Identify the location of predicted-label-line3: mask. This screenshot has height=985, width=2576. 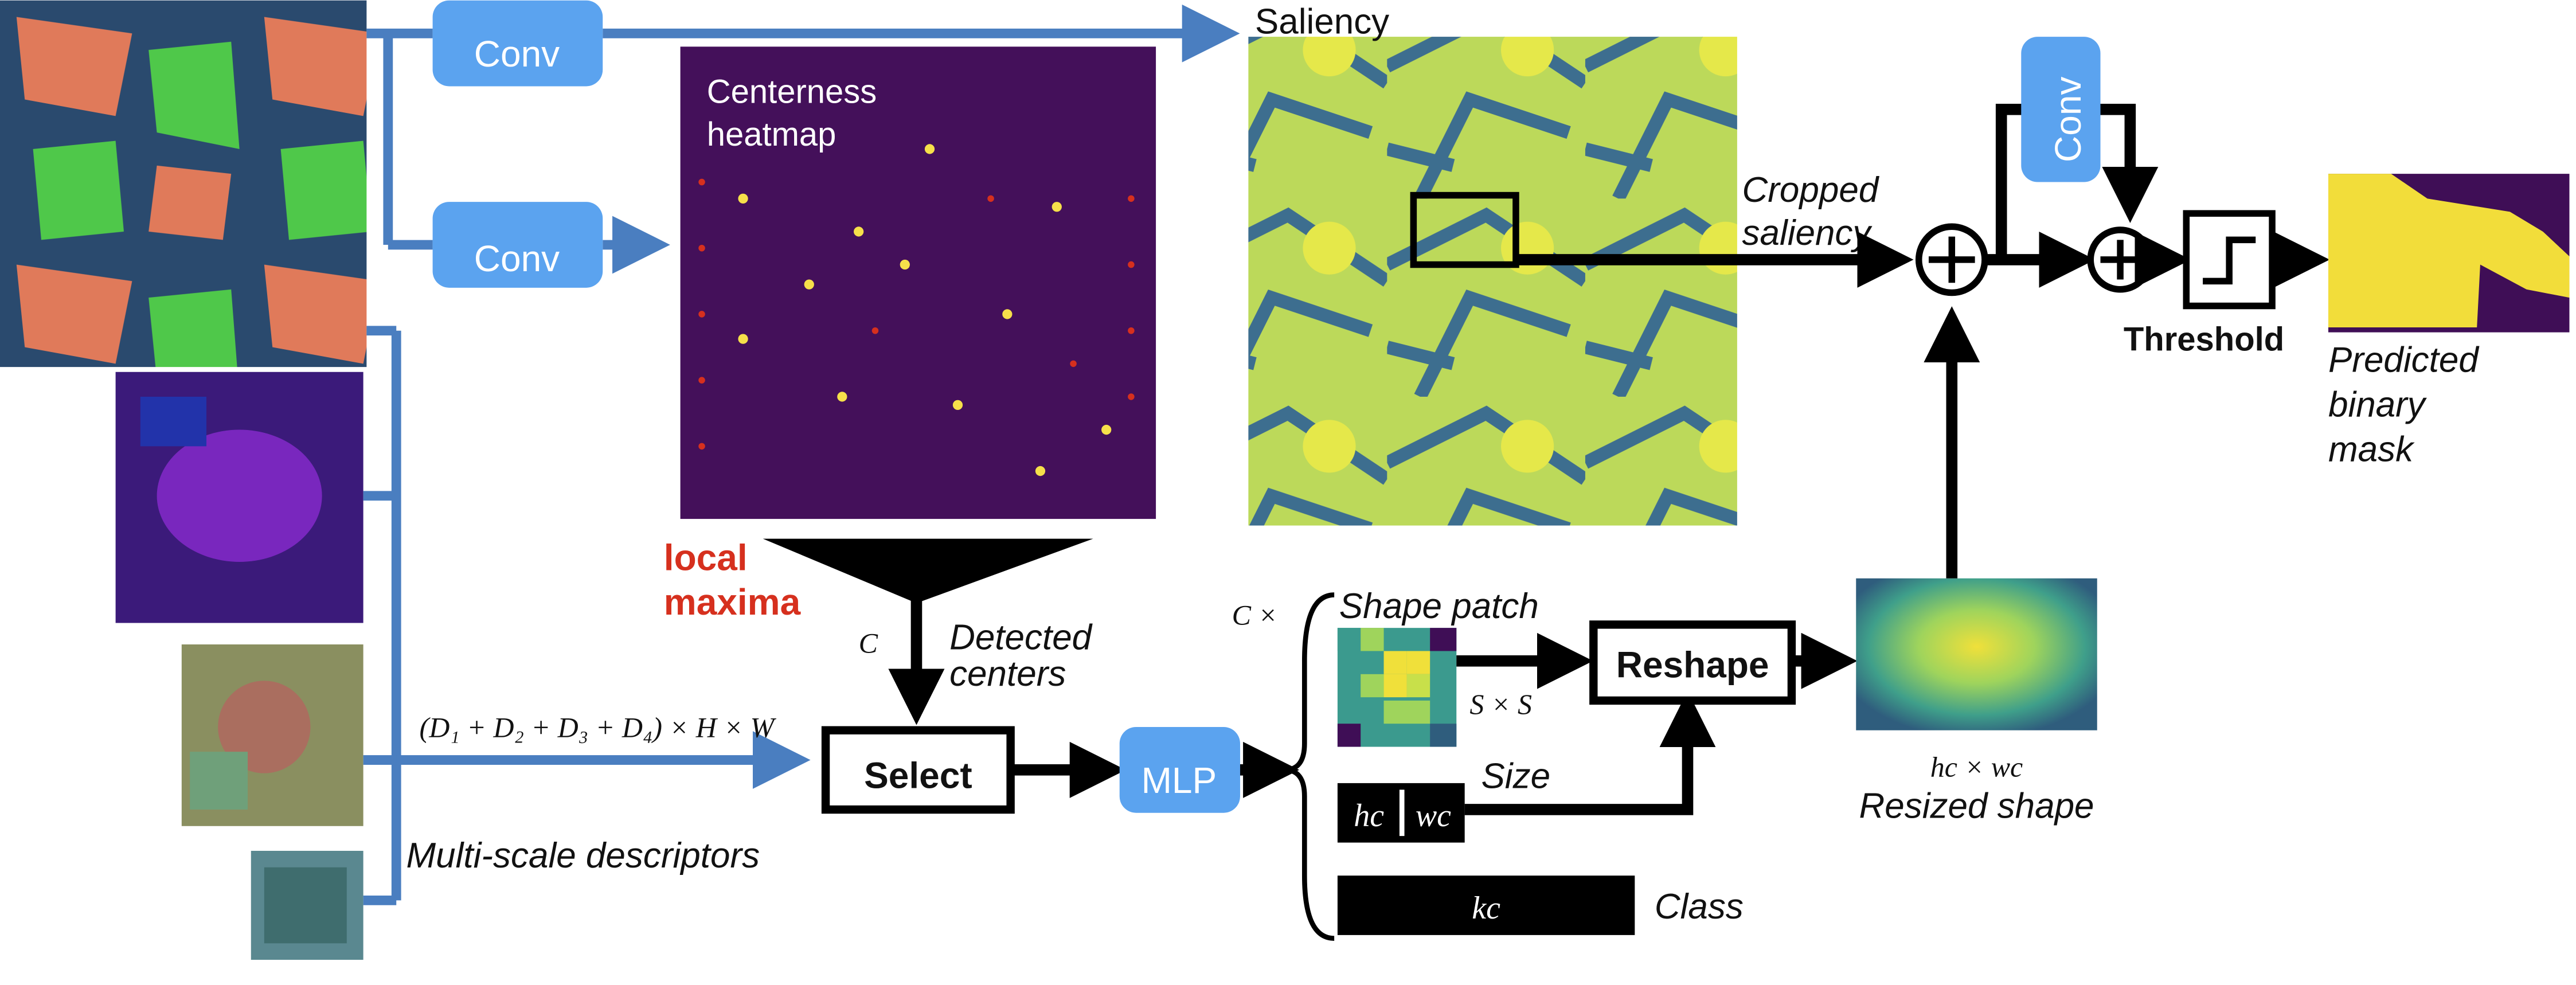
(2371, 449).